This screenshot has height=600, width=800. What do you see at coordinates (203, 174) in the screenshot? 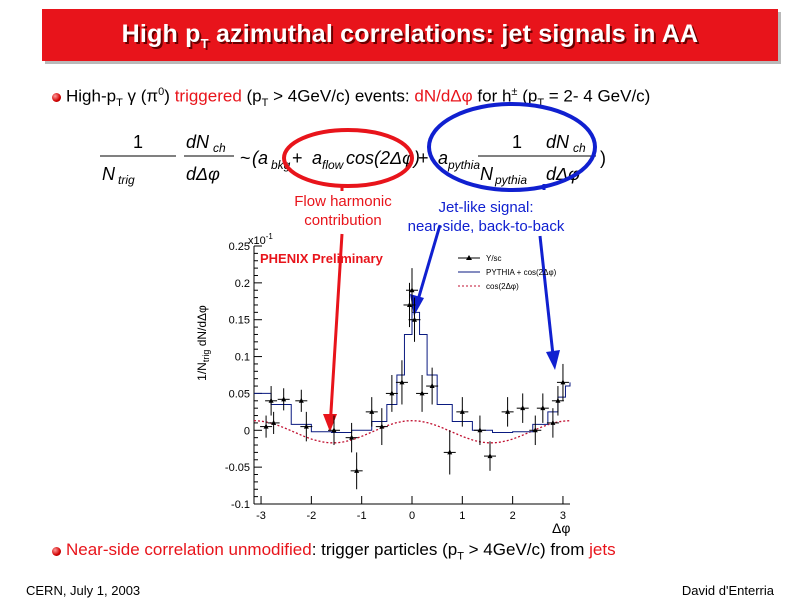
I see `svg-text: dΔφ` at bounding box center [203, 174].